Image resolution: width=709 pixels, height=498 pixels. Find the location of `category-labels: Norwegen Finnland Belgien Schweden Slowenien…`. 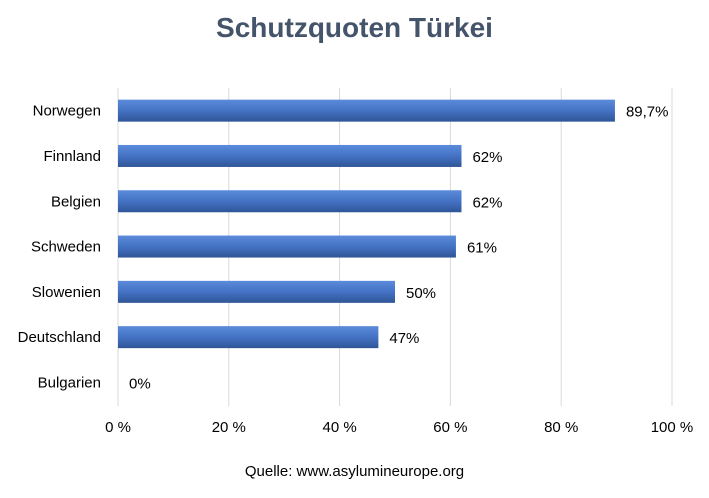

category-labels: Norwegen Finnland Belgien Schweden Slowenien… is located at coordinates (59, 247).